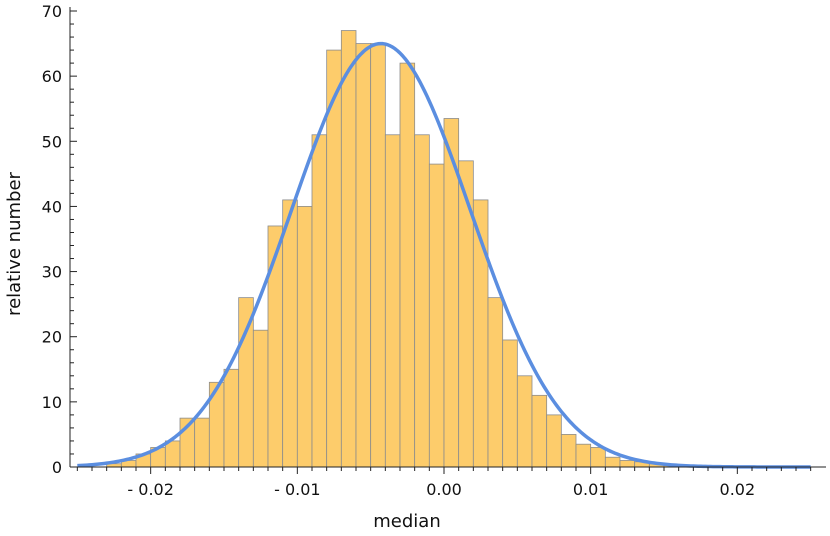 This screenshot has width=830, height=536. Describe the element at coordinates (444, 489) in the screenshot. I see `x-tick-label: 0.00` at that location.